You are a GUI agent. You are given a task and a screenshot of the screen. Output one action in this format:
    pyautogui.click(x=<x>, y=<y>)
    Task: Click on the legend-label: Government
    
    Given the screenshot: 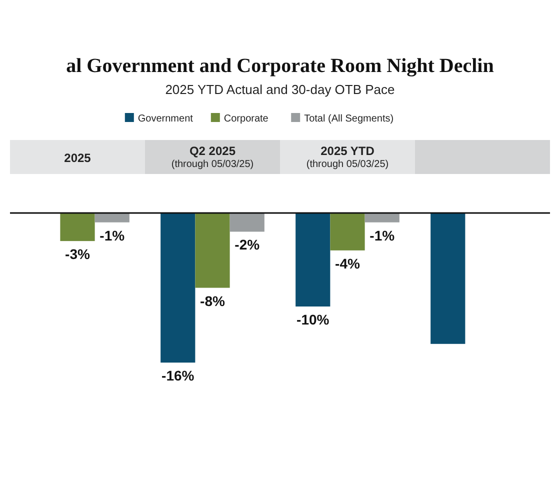 What is the action you would take?
    pyautogui.click(x=166, y=119)
    